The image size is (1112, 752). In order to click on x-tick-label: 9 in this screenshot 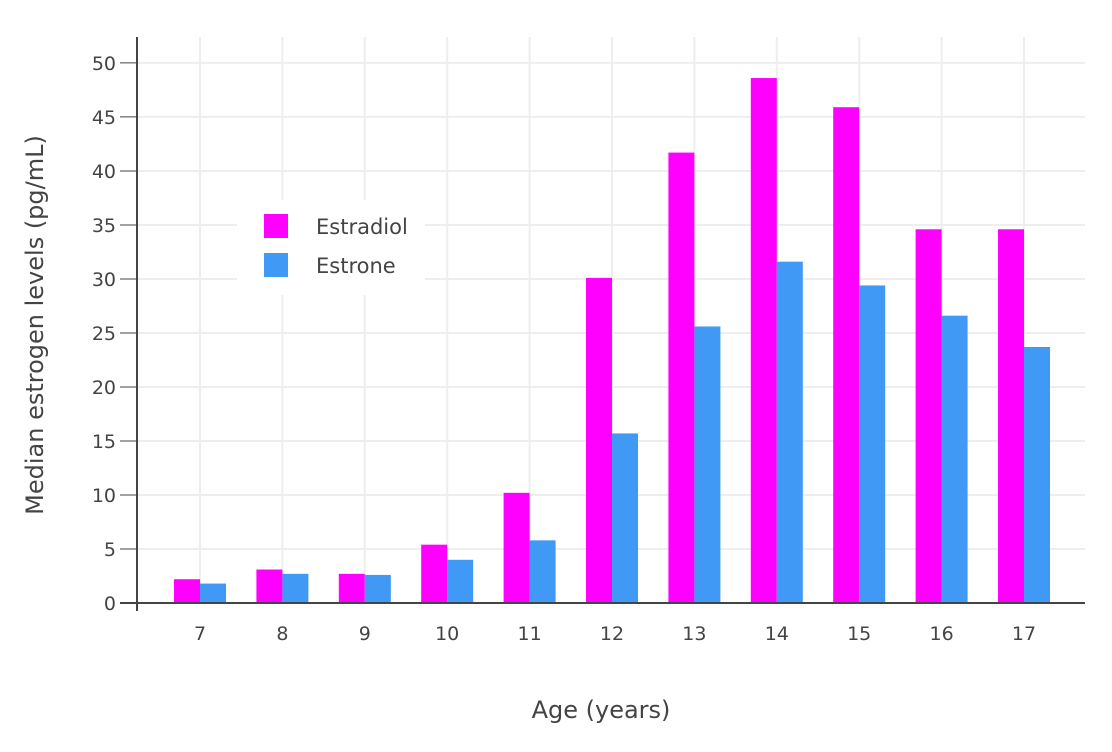, I will do `click(365, 634)`.